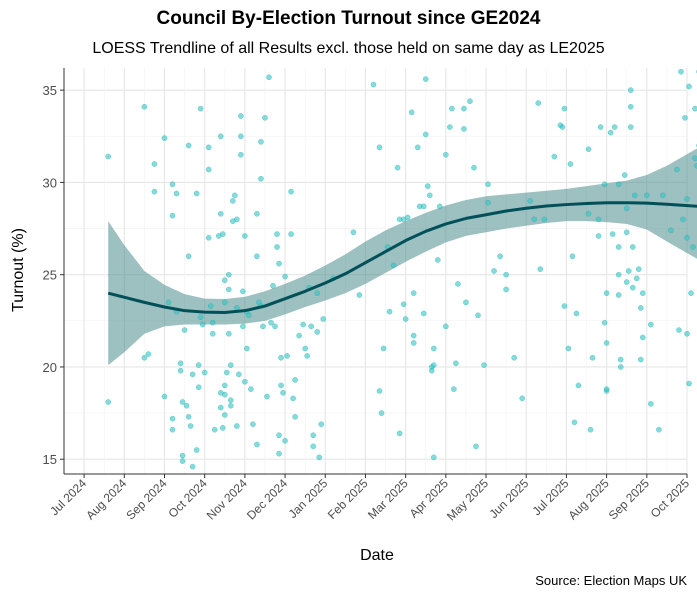  Describe the element at coordinates (348, 18) in the screenshot. I see `chart-title: Council By-Election Turnout since GE2024` at that location.